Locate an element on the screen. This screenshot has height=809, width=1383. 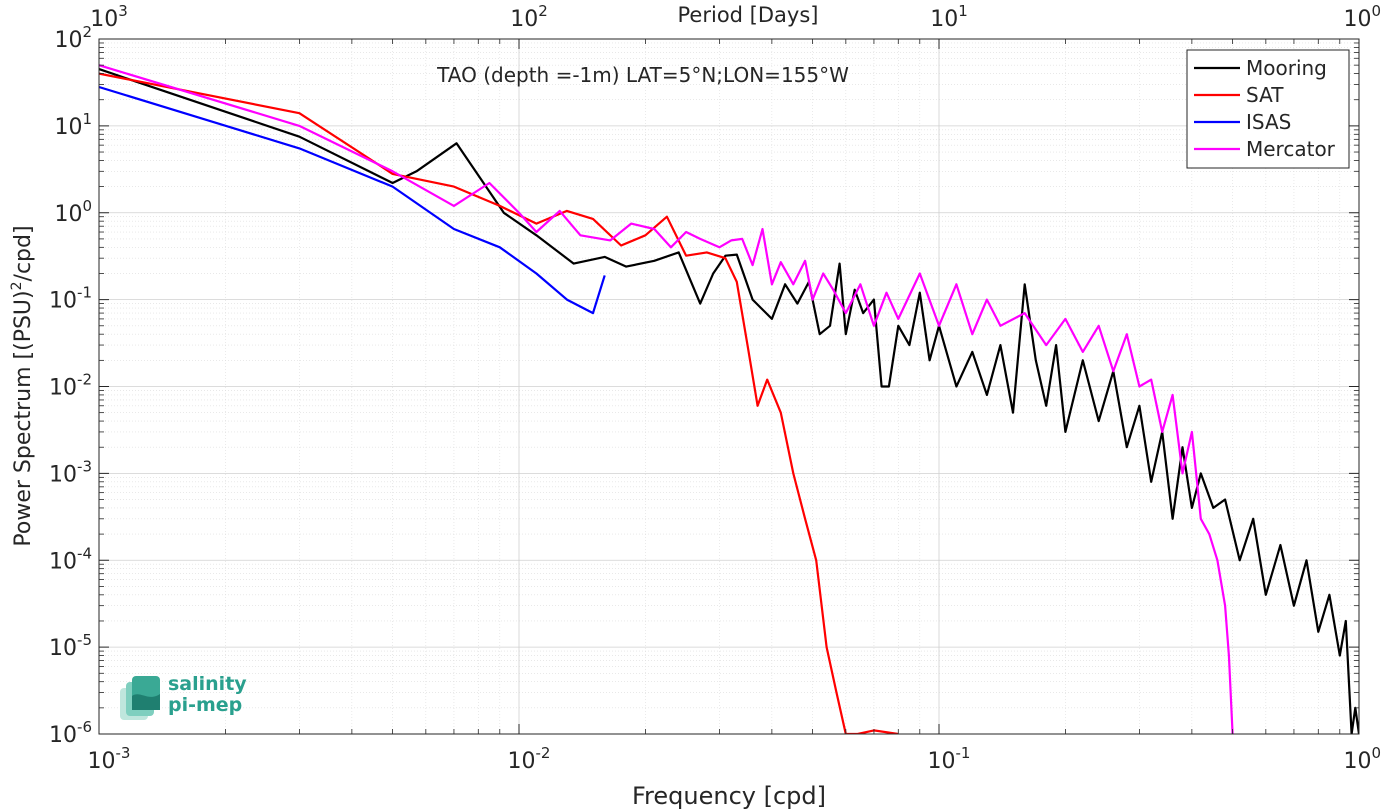
y-tick-label: 10¹ is located at coordinates (73, 125).